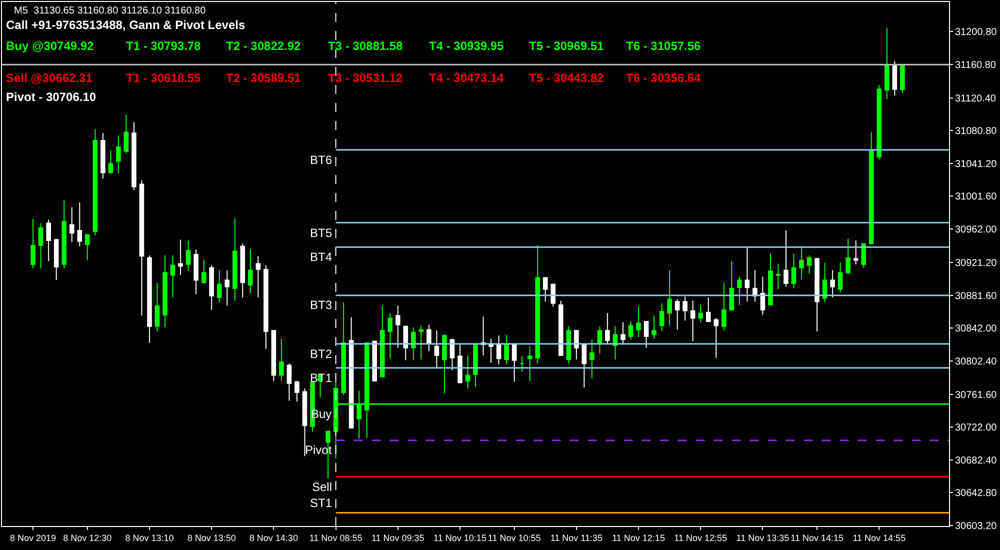 The width and height of the screenshot is (1000, 550). What do you see at coordinates (701, 537) in the screenshot?
I see `x-tick-label: 11 Nov 12:55` at bounding box center [701, 537].